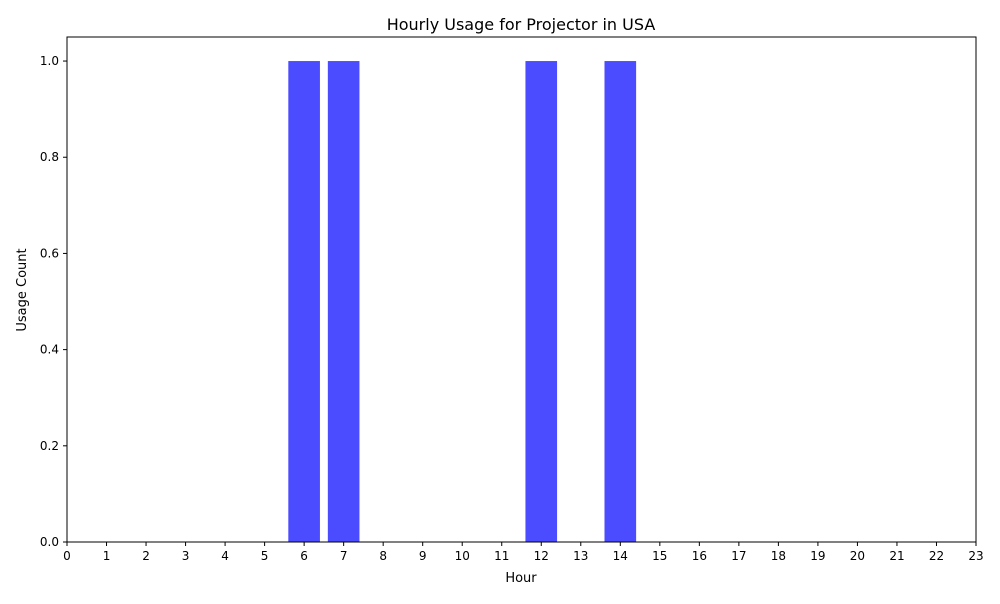 This screenshot has width=1000, height=604. Describe the element at coordinates (344, 556) in the screenshot. I see `x-tick-label: 7` at that location.